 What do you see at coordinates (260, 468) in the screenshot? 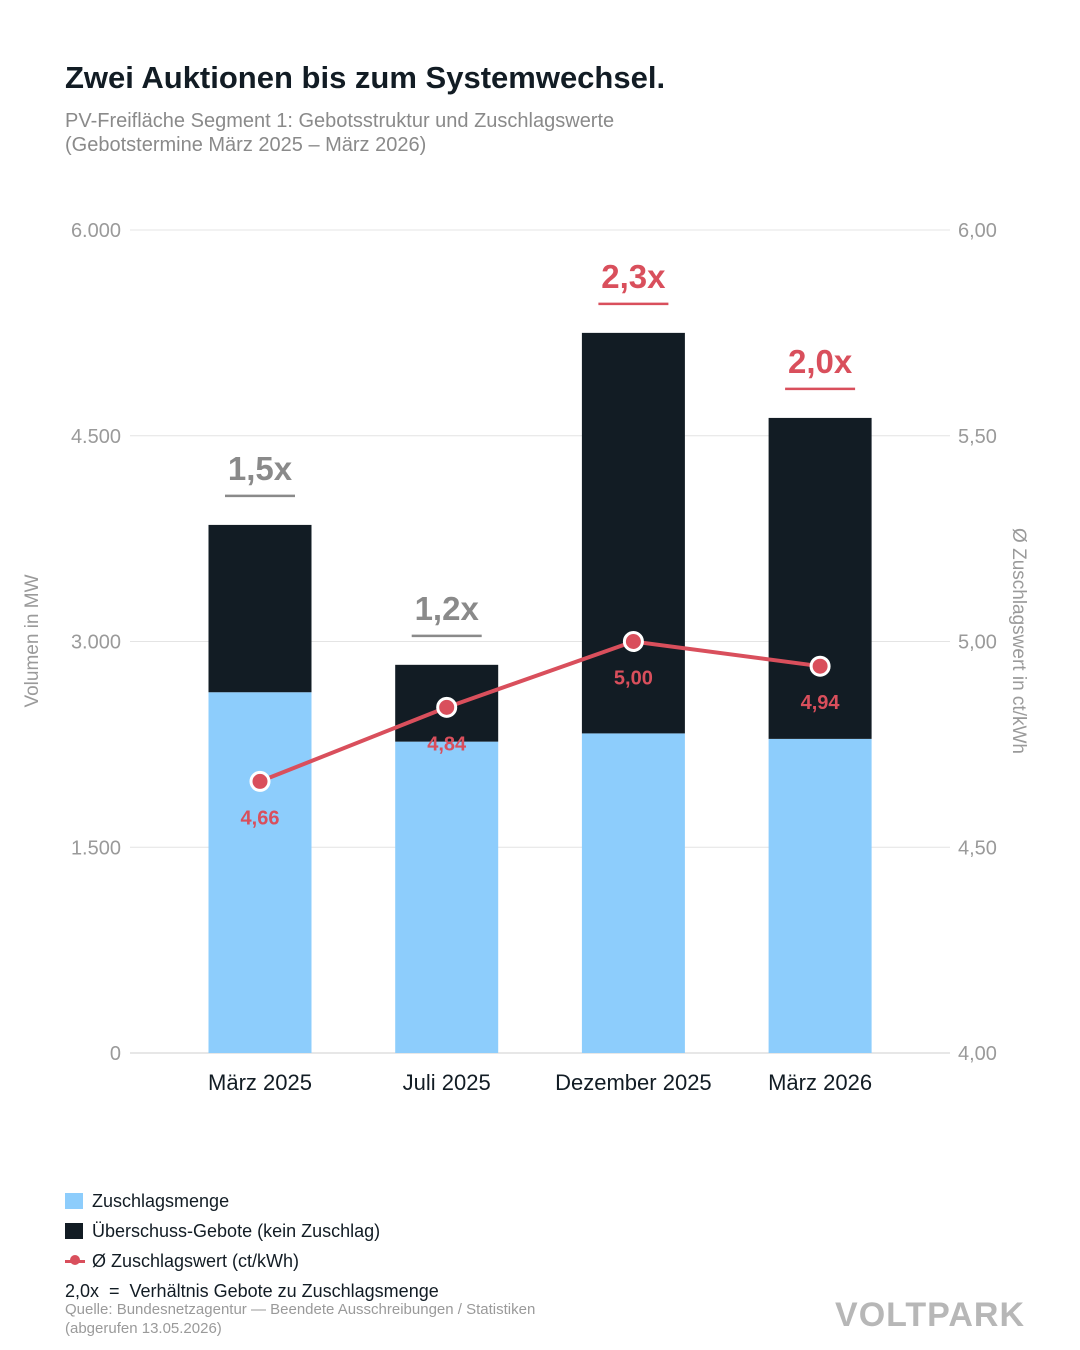
I see `ratio-label: 1,5x` at bounding box center [260, 468].